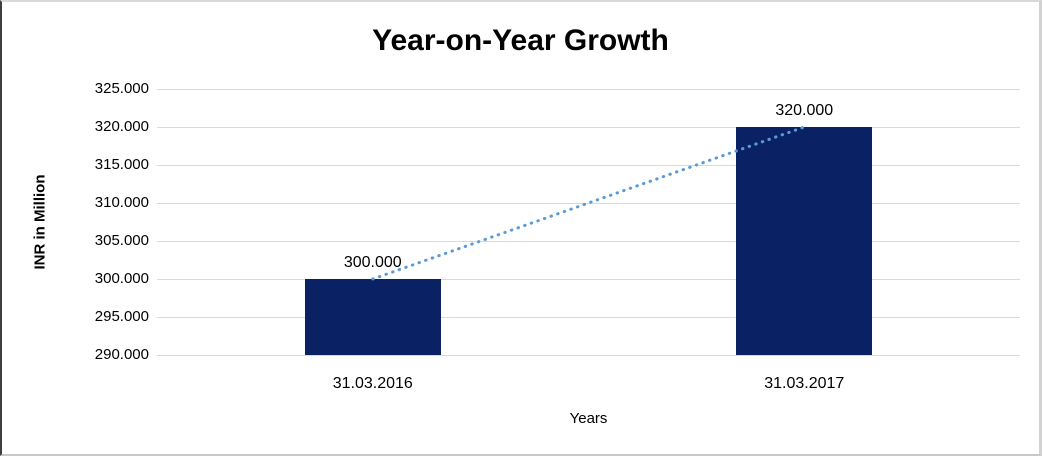 The image size is (1042, 456). What do you see at coordinates (121, 278) in the screenshot?
I see `y-axis-tick-label: 300.000` at bounding box center [121, 278].